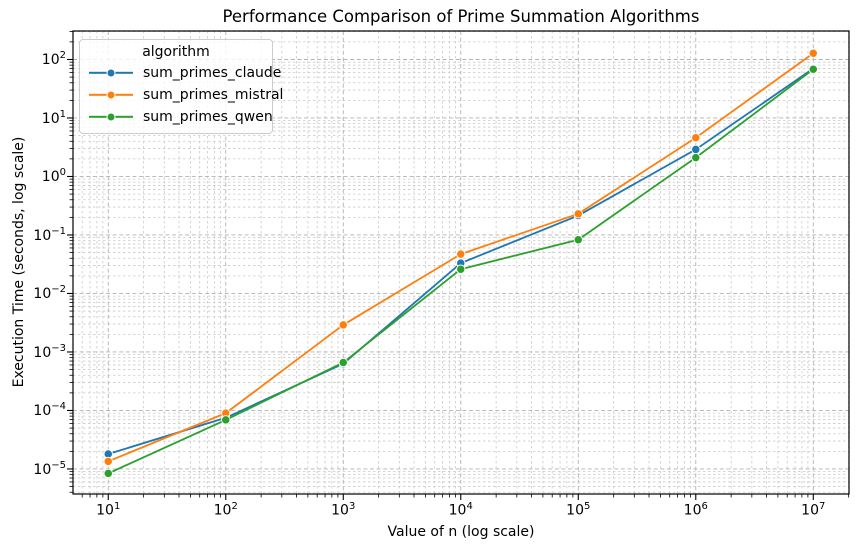 The image size is (857, 552). Describe the element at coordinates (49, 410) in the screenshot. I see `y-tick-label: 10⁻⁴` at that location.